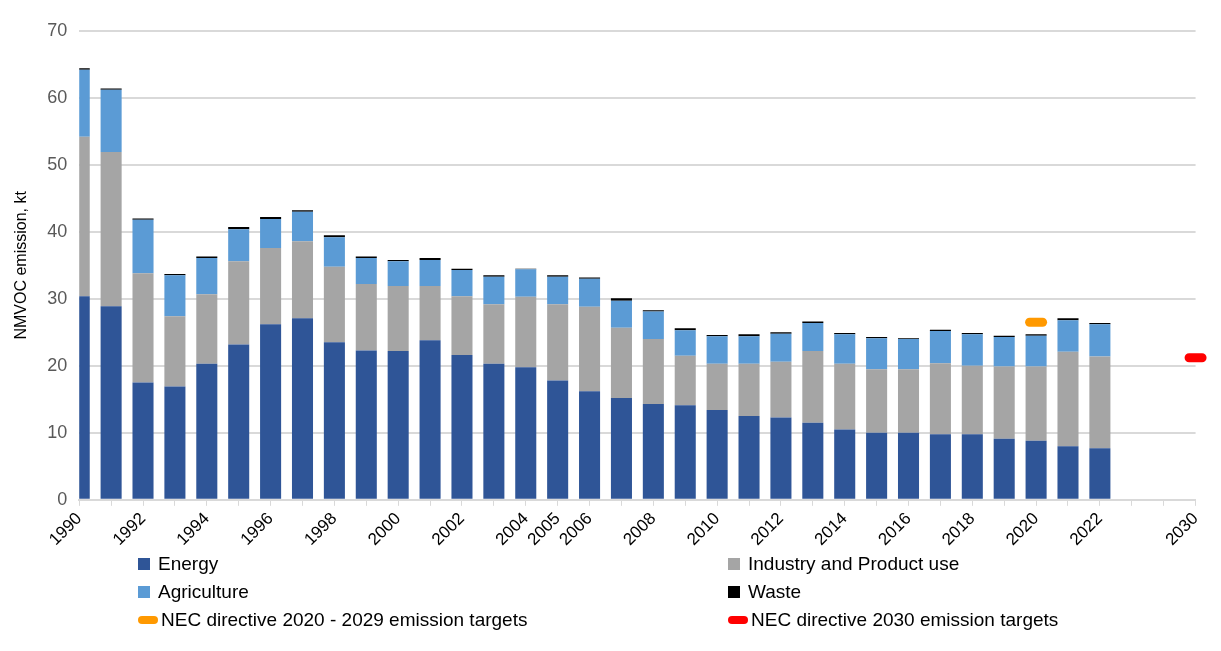 The image size is (1221, 651). Describe the element at coordinates (57, 96) in the screenshot. I see `y-tick-label: 60` at that location.